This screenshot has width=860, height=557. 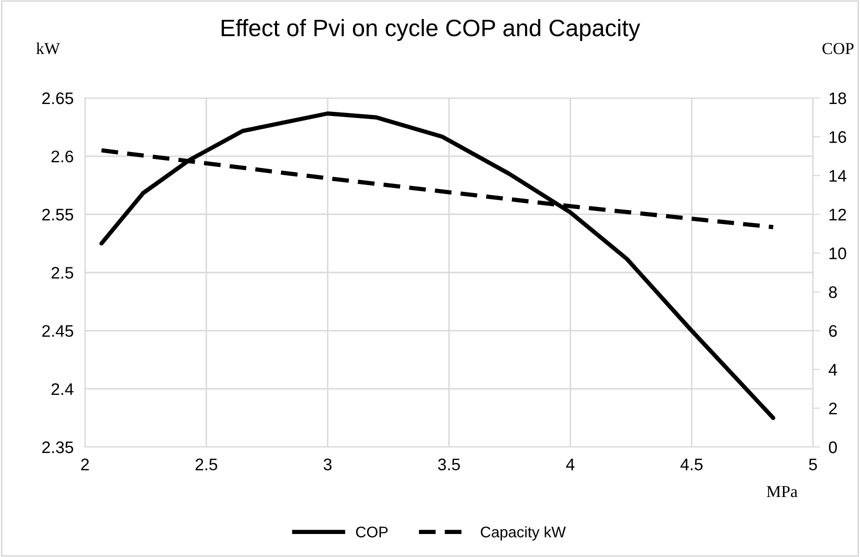 I want to click on x-tick-label: 3.5, so click(x=449, y=464).